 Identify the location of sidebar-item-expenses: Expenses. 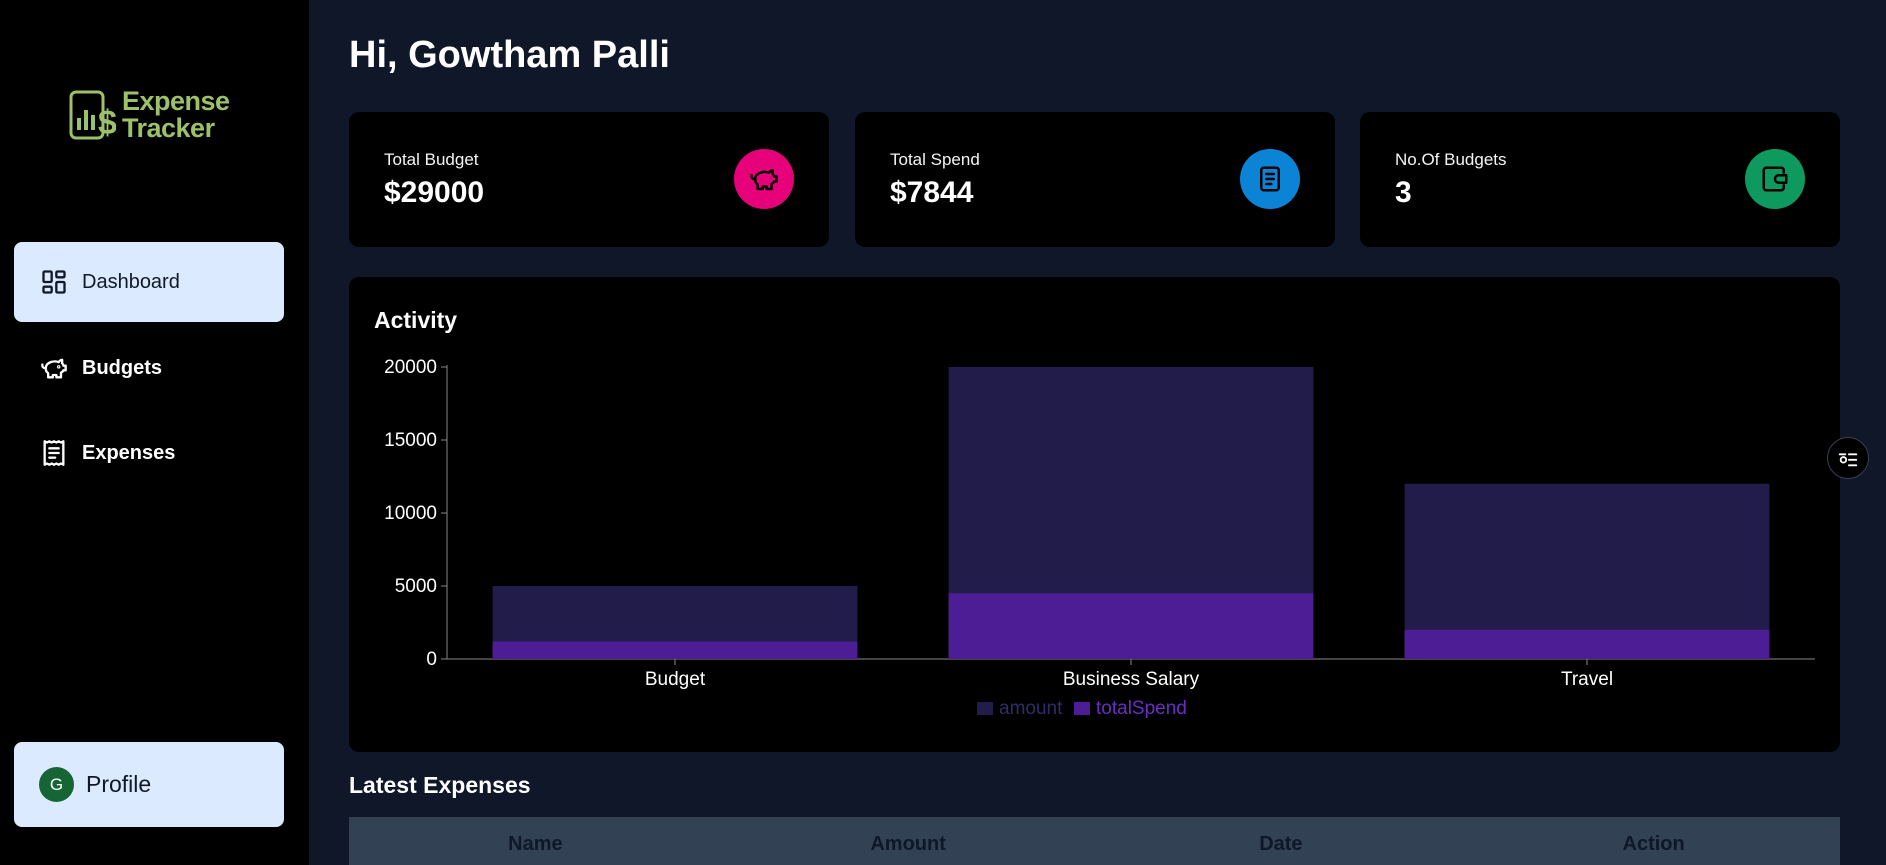
(149, 453).